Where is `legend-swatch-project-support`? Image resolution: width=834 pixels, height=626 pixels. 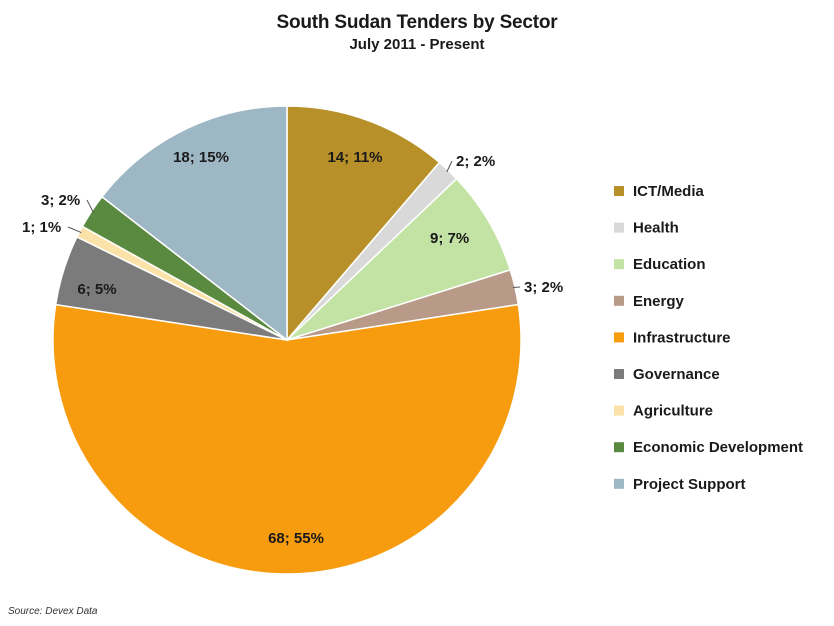
legend-swatch-project-support is located at coordinates (619, 483).